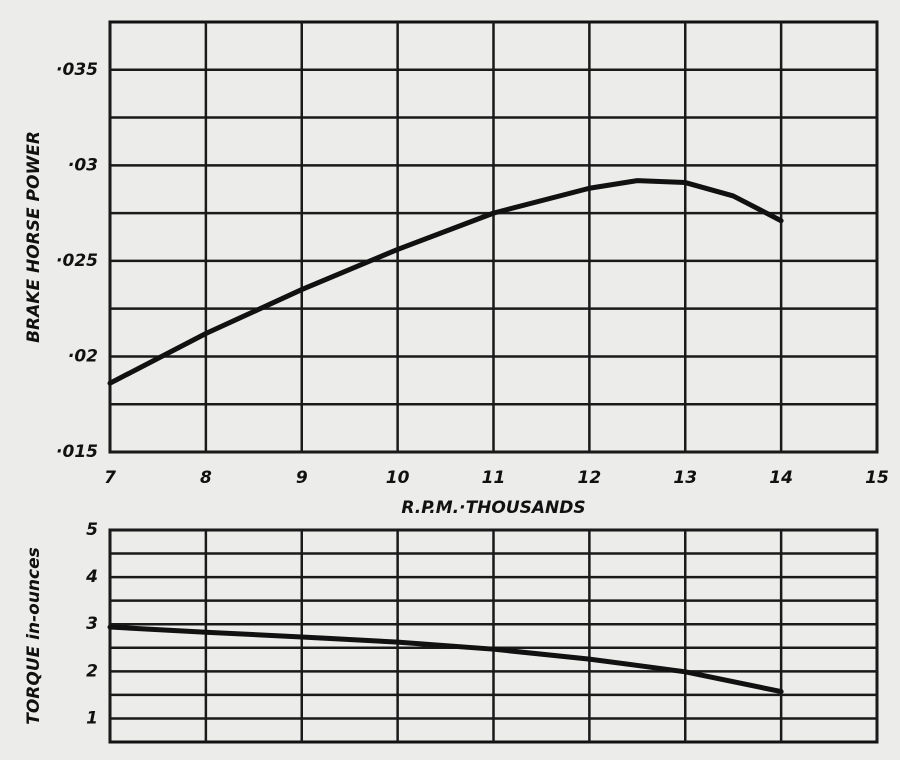 The image size is (900, 760). What do you see at coordinates (34, 636) in the screenshot?
I see `y-axis-title: TORQUE in-ounces` at bounding box center [34, 636].